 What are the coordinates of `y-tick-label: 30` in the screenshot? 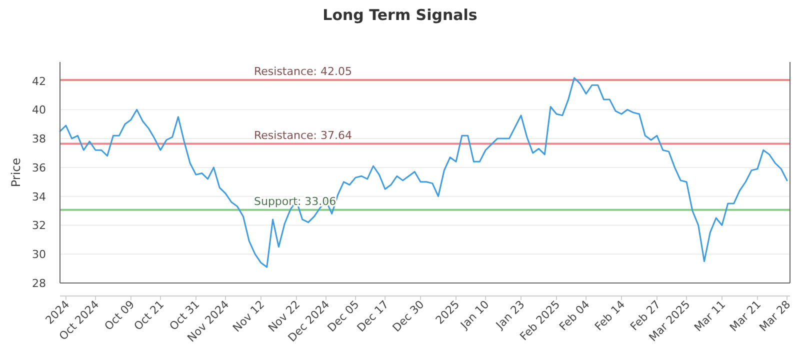 It's located at (39, 255).